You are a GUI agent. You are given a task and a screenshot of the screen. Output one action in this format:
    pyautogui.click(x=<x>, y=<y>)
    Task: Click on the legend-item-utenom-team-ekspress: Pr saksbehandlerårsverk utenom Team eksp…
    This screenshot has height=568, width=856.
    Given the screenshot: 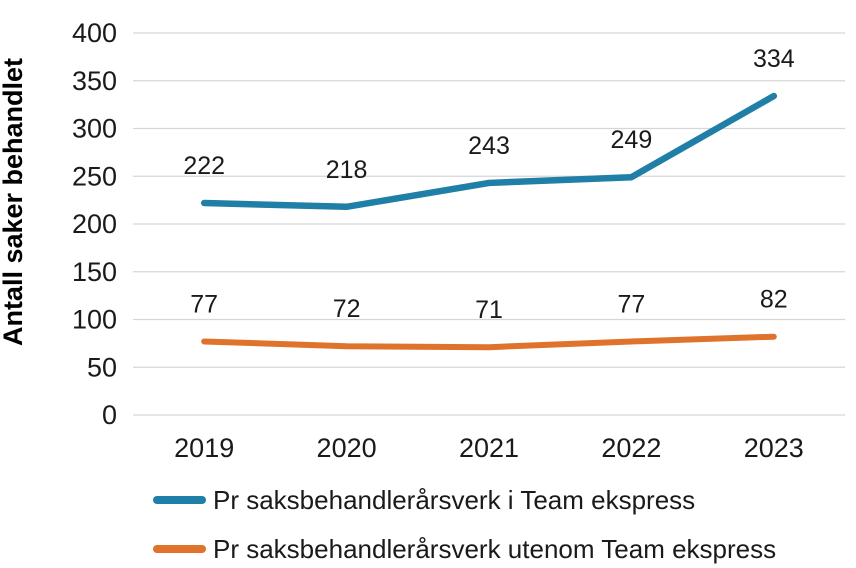 What is the action you would take?
    pyautogui.click(x=464, y=548)
    